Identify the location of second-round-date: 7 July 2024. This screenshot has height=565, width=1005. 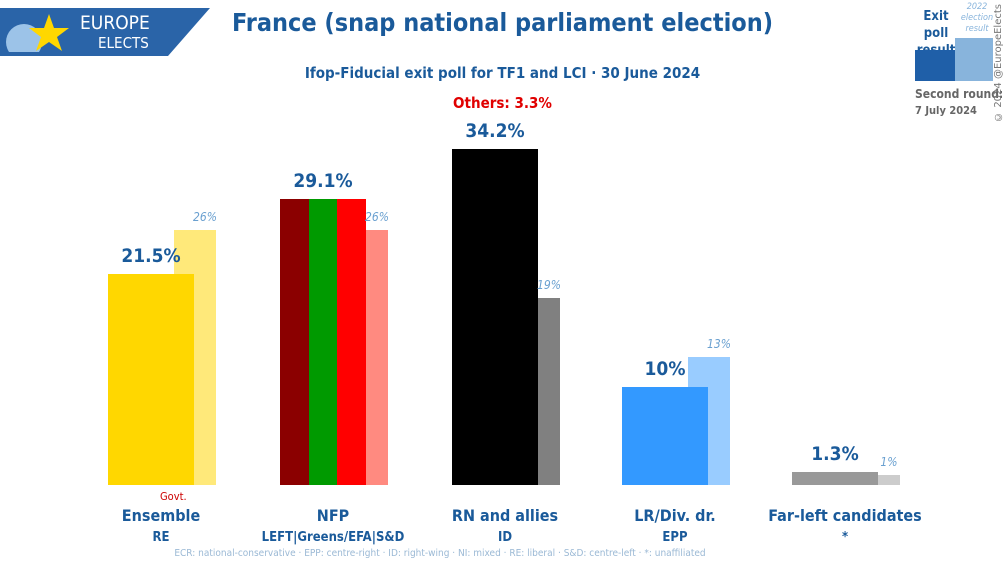
(946, 110).